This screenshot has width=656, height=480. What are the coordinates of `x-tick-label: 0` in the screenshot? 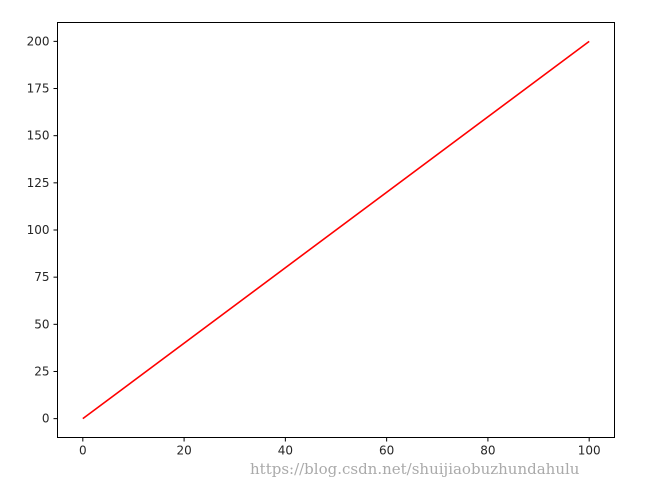 It's located at (83, 451).